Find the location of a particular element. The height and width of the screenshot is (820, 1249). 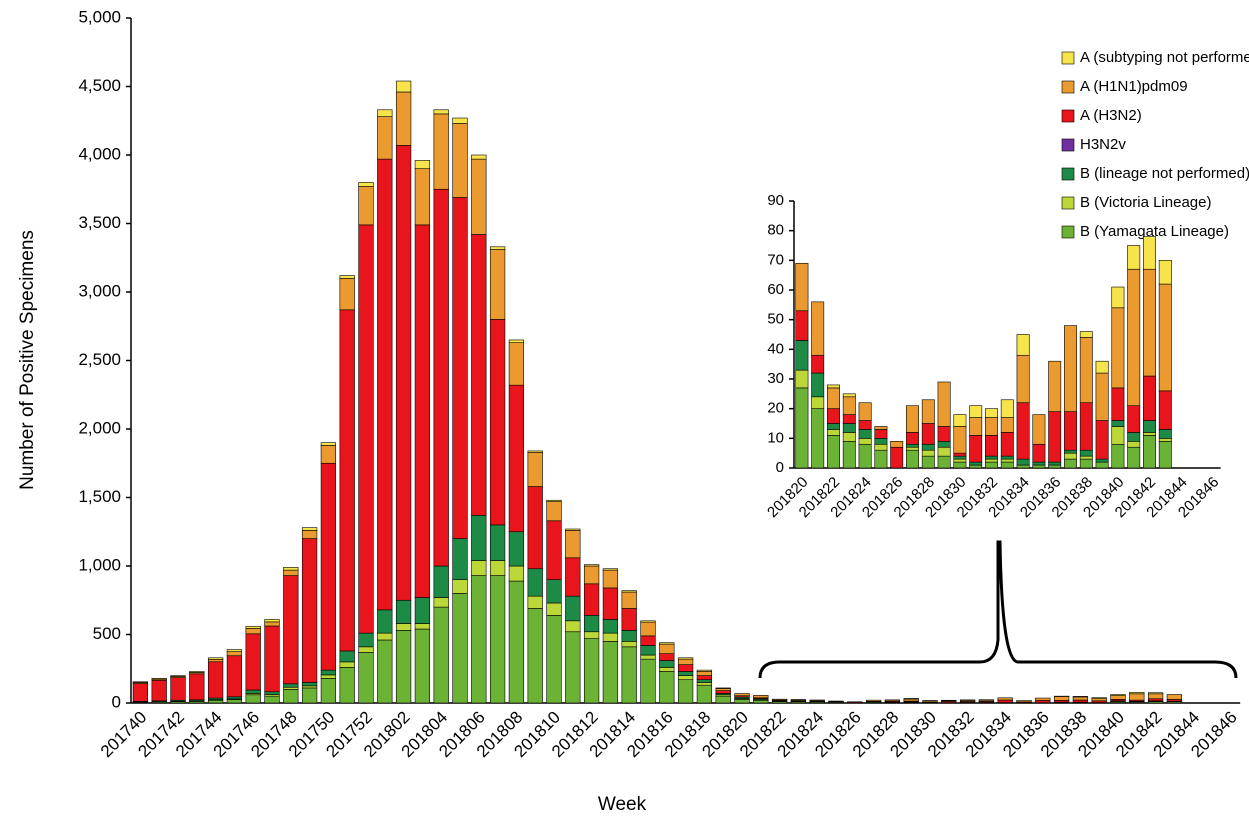

legend-label: B (lineage not performed) is located at coordinates (1164, 173).